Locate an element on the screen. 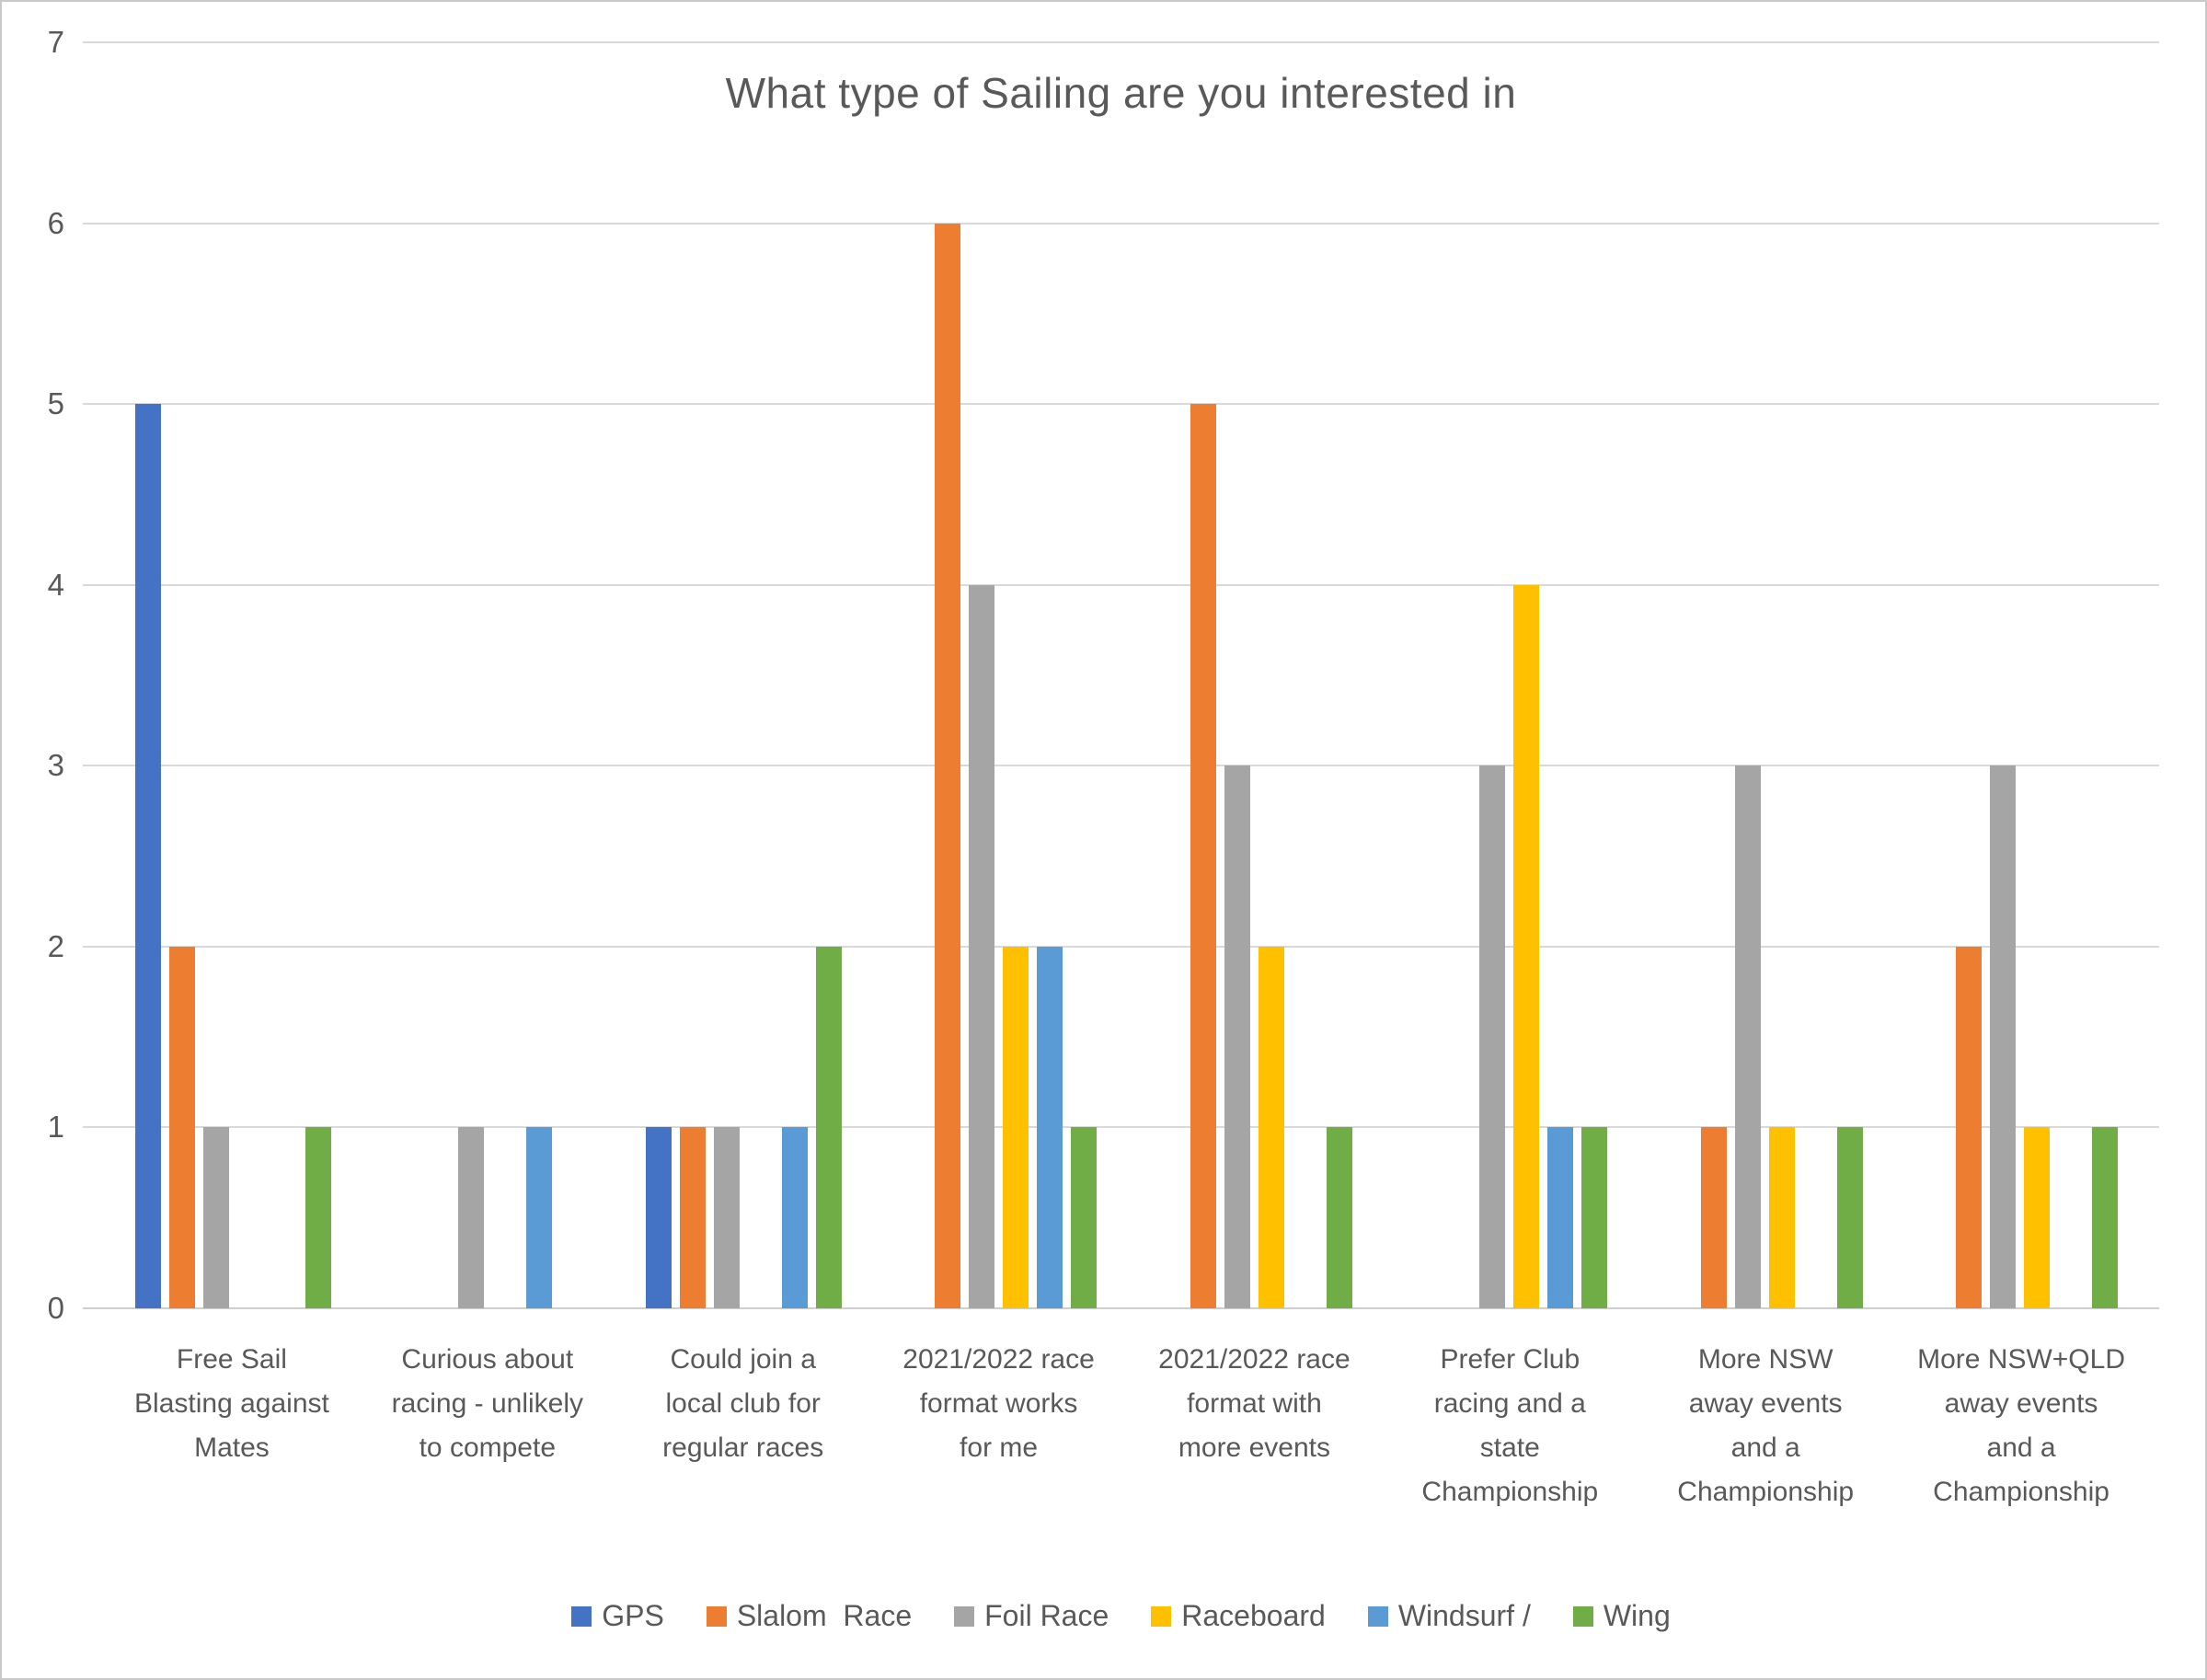  y-axis-label-2: 2 is located at coordinates (55, 945).